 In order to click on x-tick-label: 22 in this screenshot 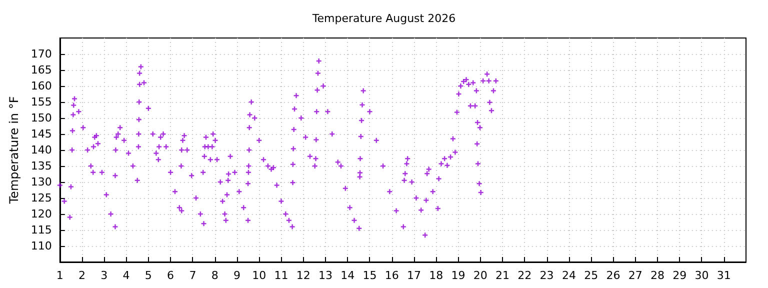, I will do `click(525, 275)`.